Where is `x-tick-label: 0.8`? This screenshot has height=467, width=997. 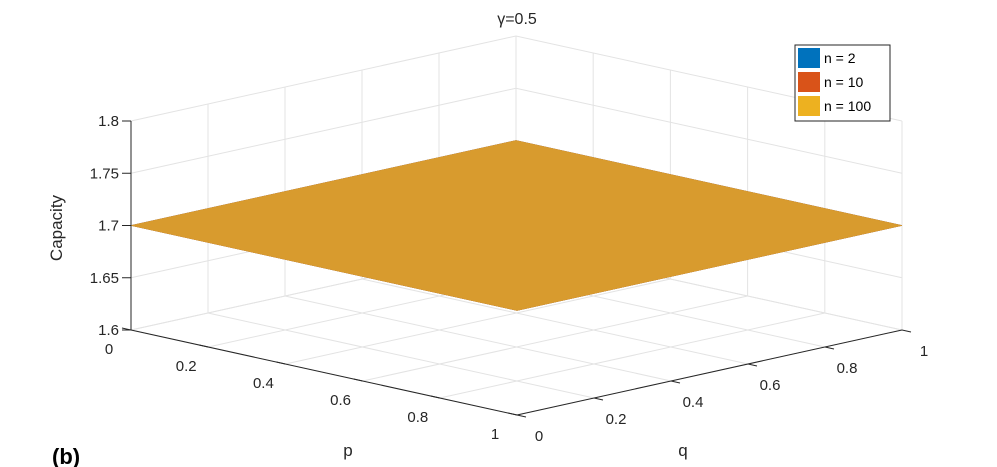 x-tick-label: 0.8 is located at coordinates (417, 417).